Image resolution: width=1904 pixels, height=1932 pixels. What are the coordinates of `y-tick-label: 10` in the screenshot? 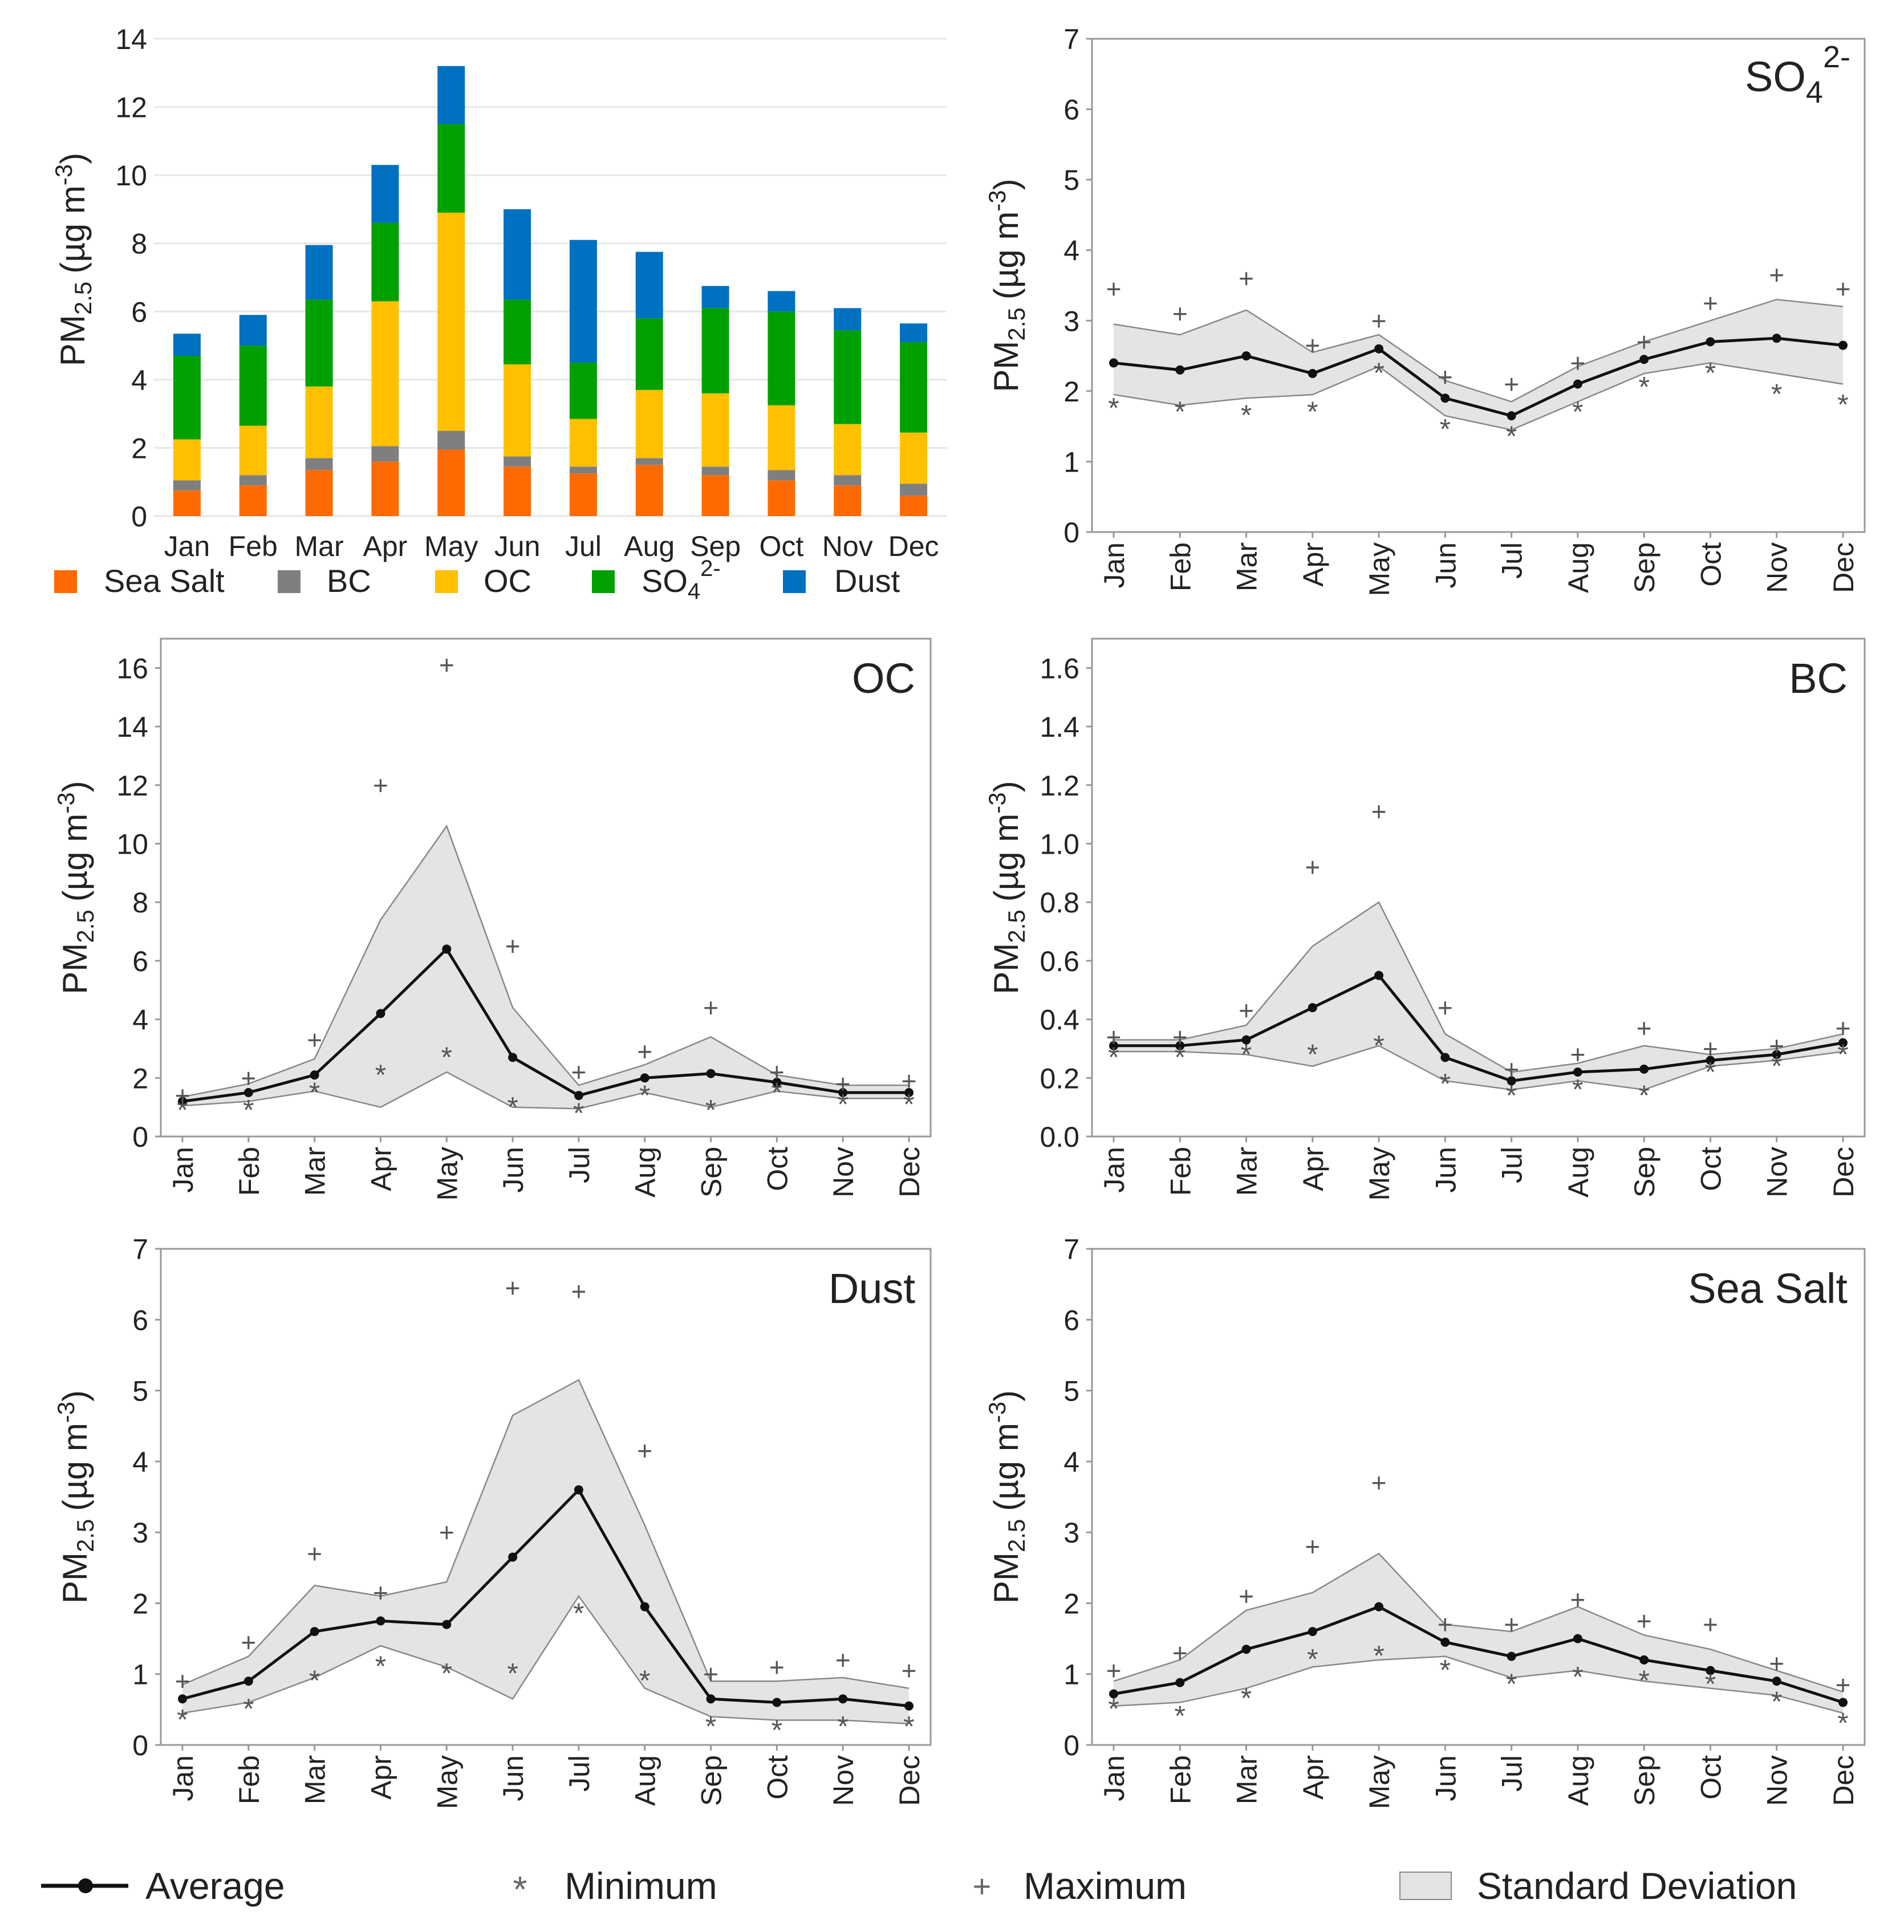 It's located at (131, 176).